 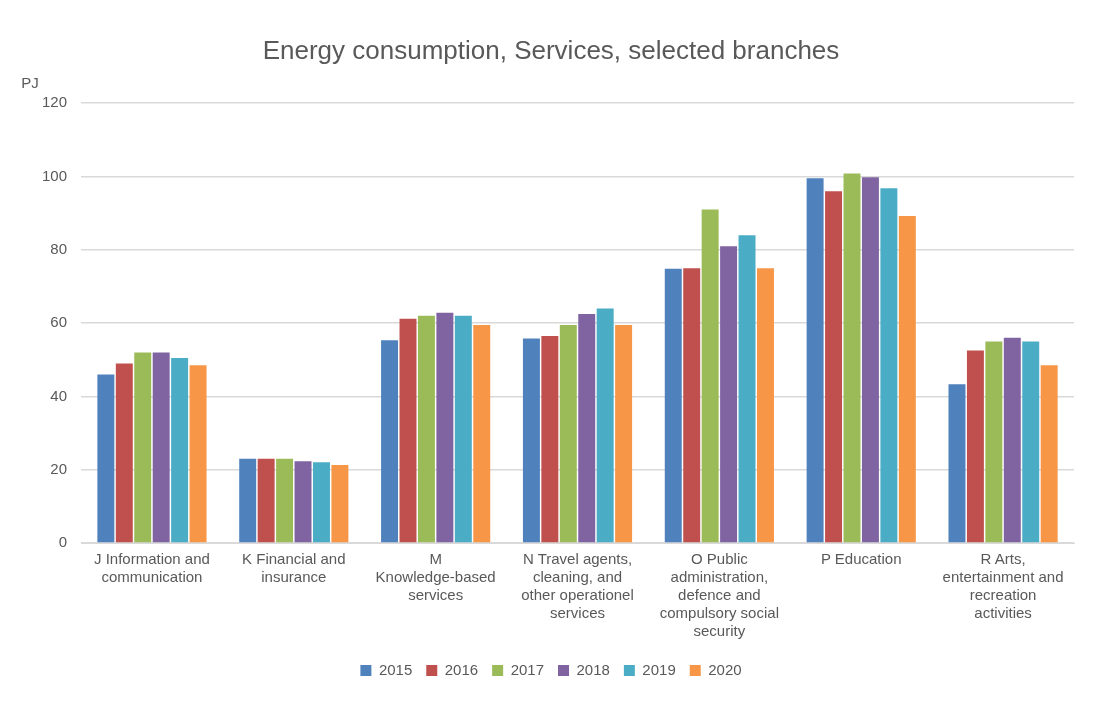 What do you see at coordinates (725, 669) in the screenshot?
I see `legend-label: 2020` at bounding box center [725, 669].